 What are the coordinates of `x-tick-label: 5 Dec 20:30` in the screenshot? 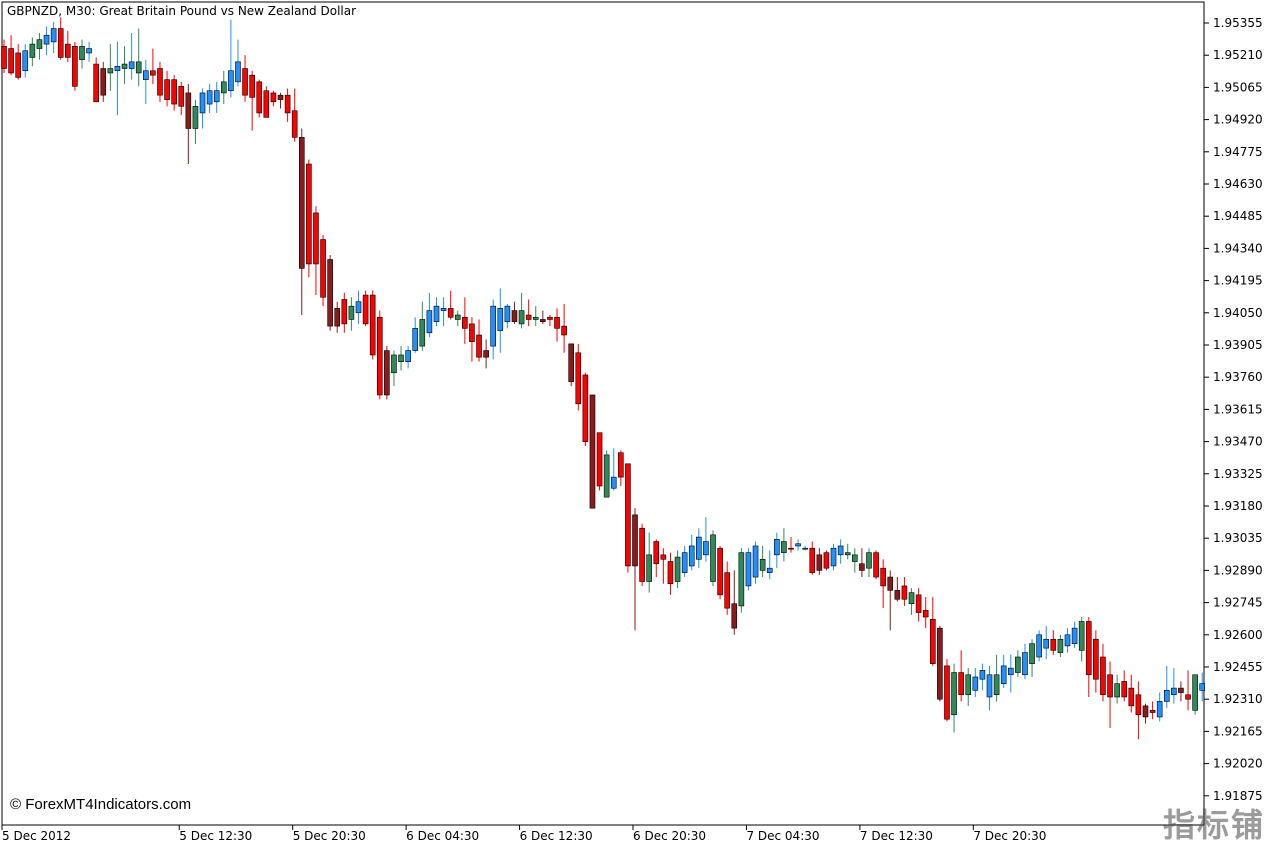 It's located at (329, 836).